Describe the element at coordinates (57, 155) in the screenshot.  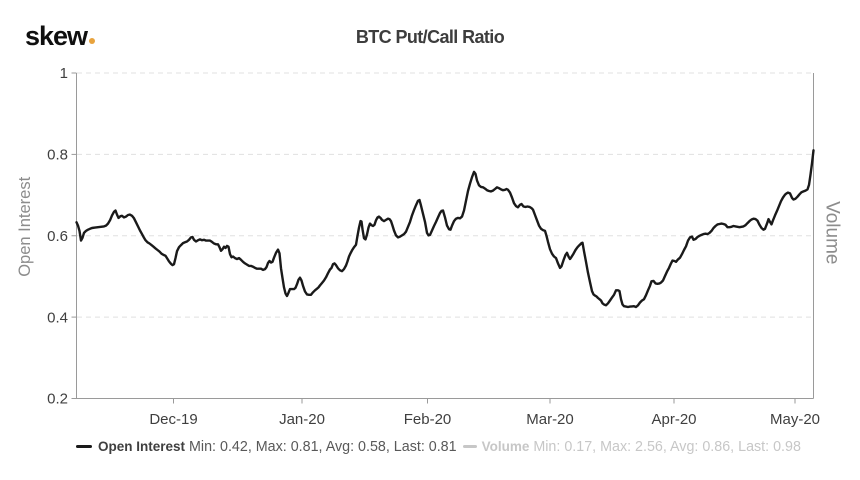
I see `svg-text: 0.8` at that location.